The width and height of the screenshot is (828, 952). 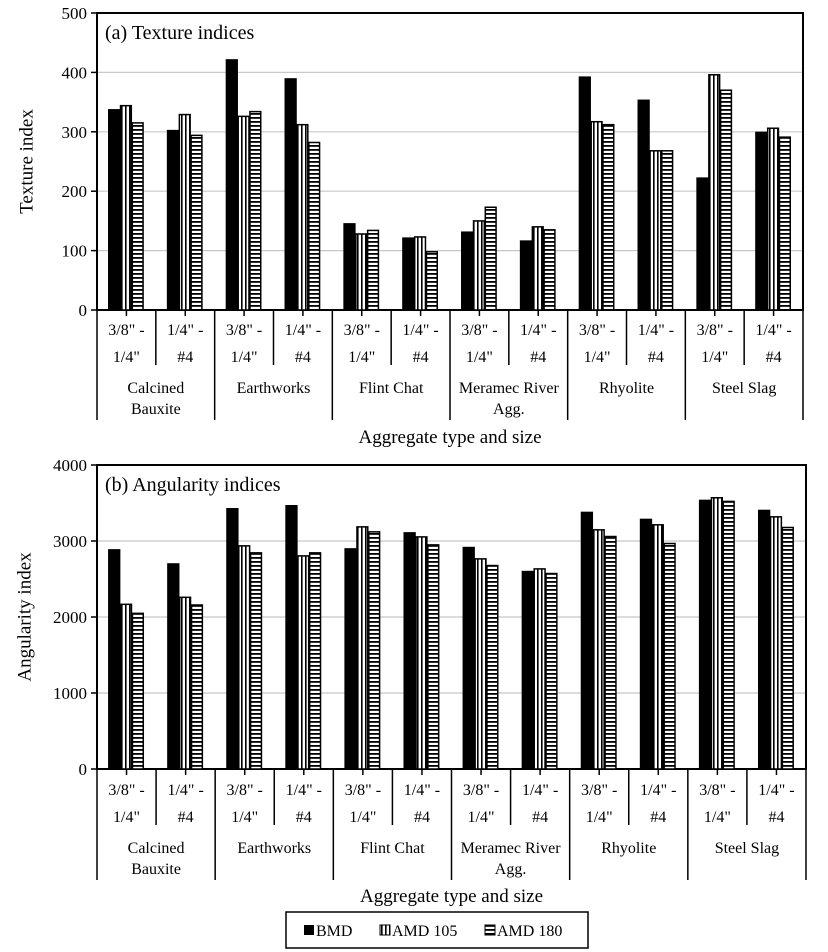 What do you see at coordinates (274, 848) in the screenshot?
I see `x-group-label: Earthworks` at bounding box center [274, 848].